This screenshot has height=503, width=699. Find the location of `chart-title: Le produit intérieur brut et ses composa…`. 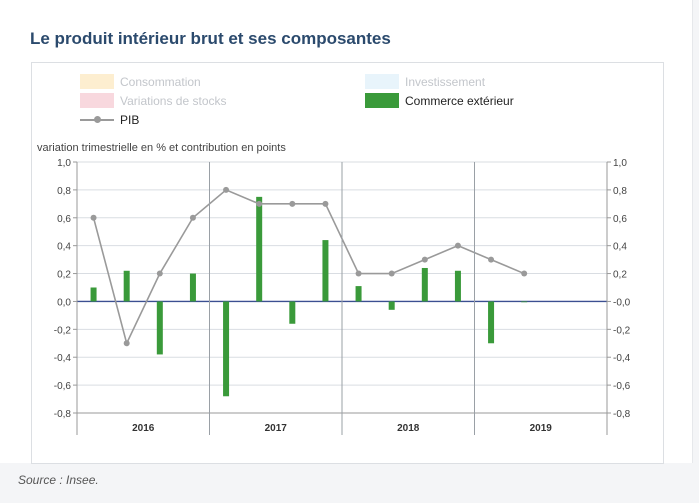

chart-title: Le produit intérieur brut et ses composa… is located at coordinates (210, 38).